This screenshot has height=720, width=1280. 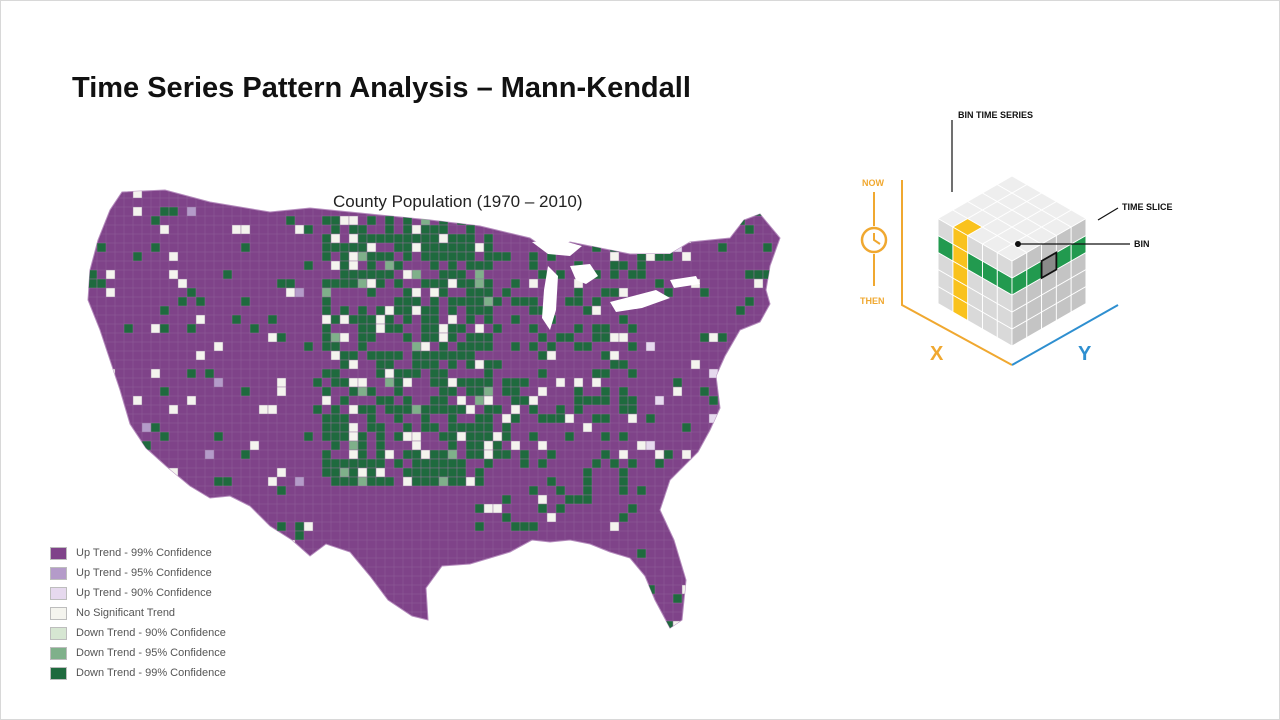 I want to click on bin-time-series-label: BIN TIME SERIES, so click(x=995, y=115).